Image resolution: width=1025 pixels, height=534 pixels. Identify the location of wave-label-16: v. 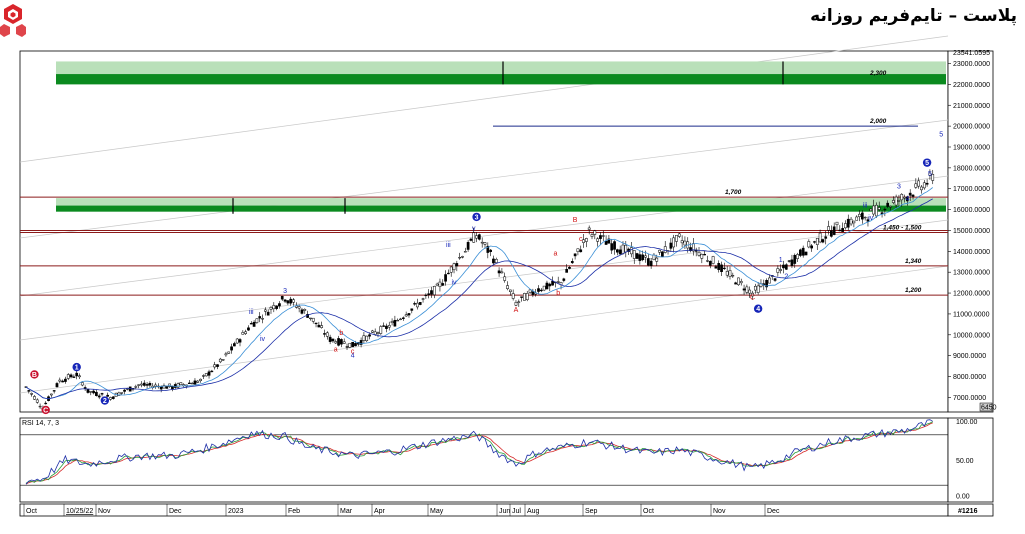
(474, 228).